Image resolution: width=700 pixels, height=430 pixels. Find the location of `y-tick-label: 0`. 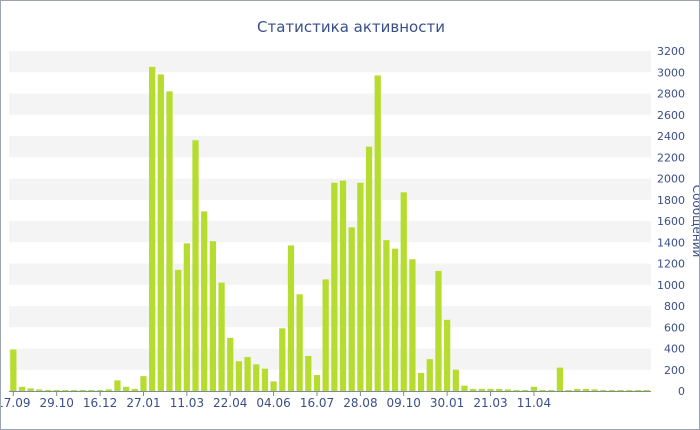

y-tick-label: 0 is located at coordinates (681, 391).